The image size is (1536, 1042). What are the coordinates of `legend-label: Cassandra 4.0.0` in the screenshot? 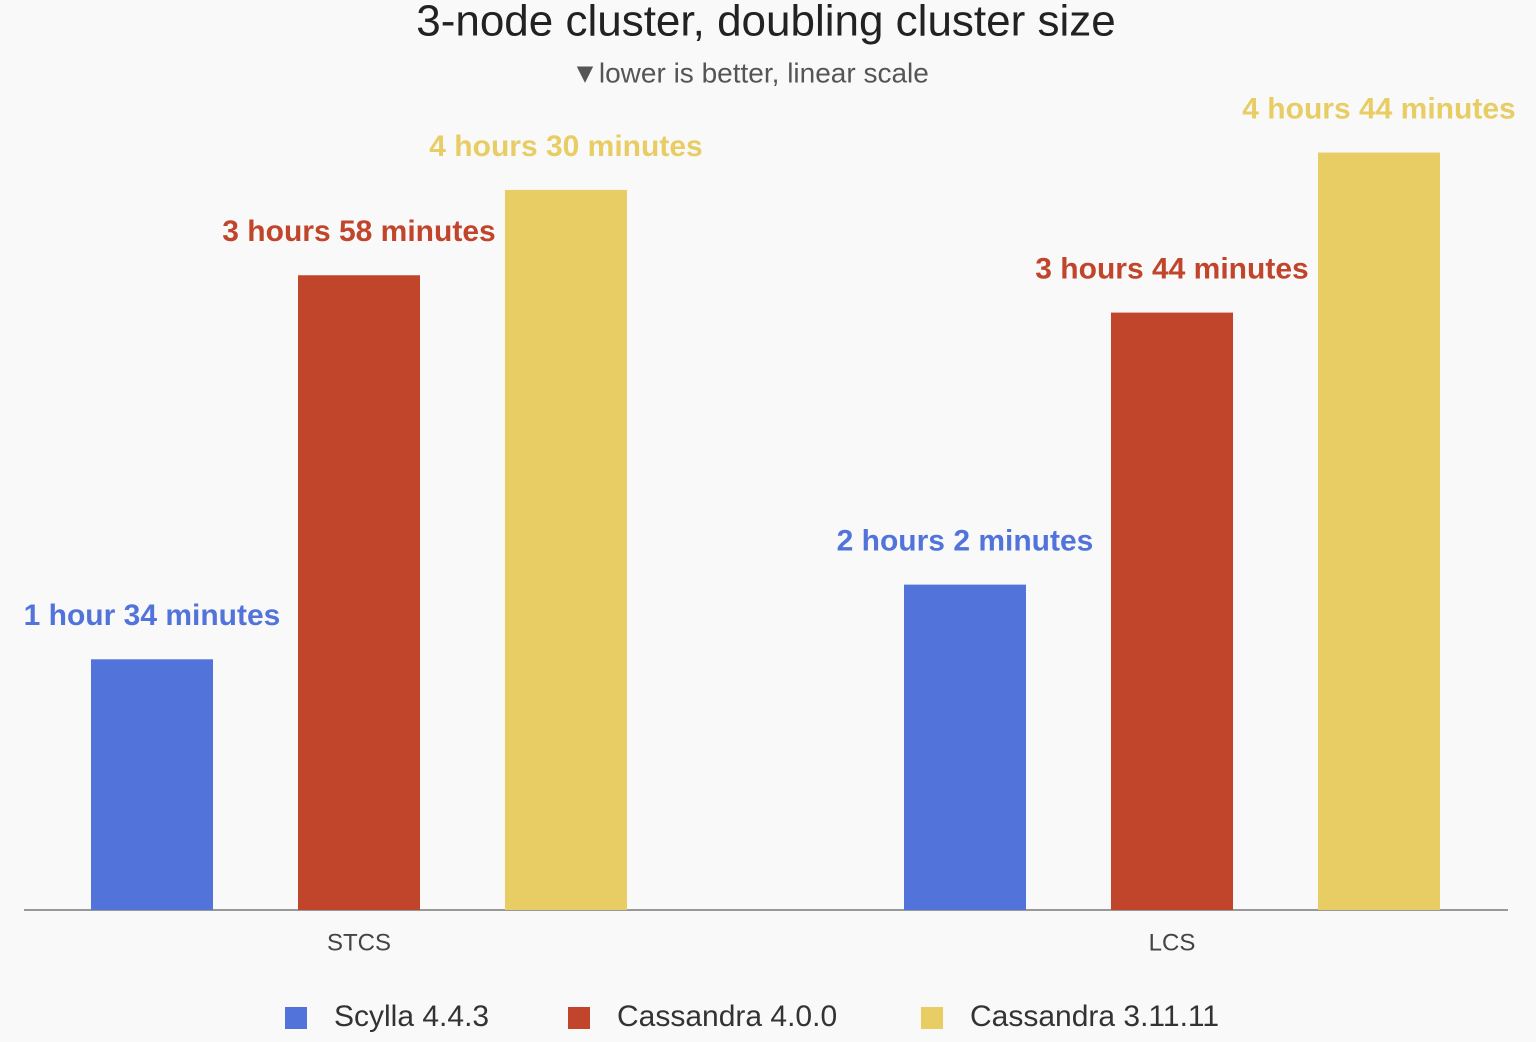 It's located at (727, 1016).